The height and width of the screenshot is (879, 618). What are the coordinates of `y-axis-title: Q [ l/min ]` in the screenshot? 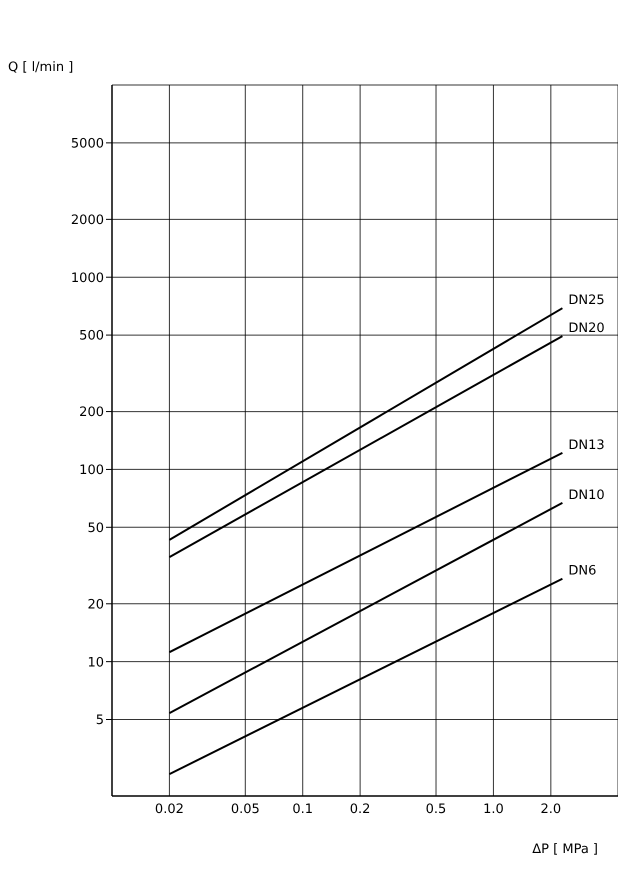 It's located at (41, 67).